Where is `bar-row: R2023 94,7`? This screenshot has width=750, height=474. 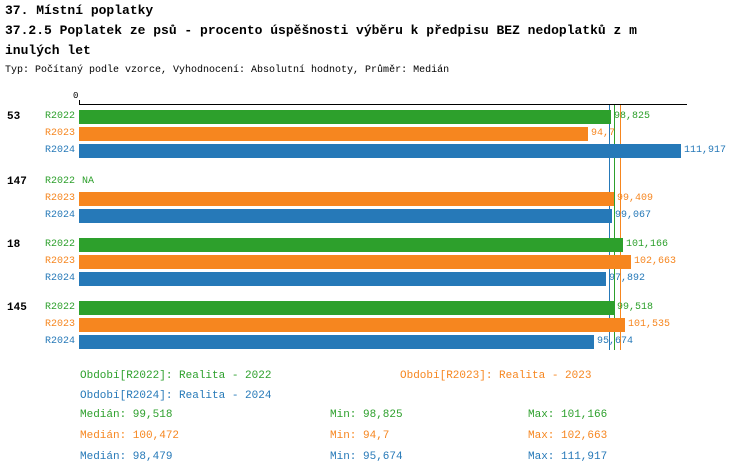
bar-row: R2023 94,7 is located at coordinates (330, 134).